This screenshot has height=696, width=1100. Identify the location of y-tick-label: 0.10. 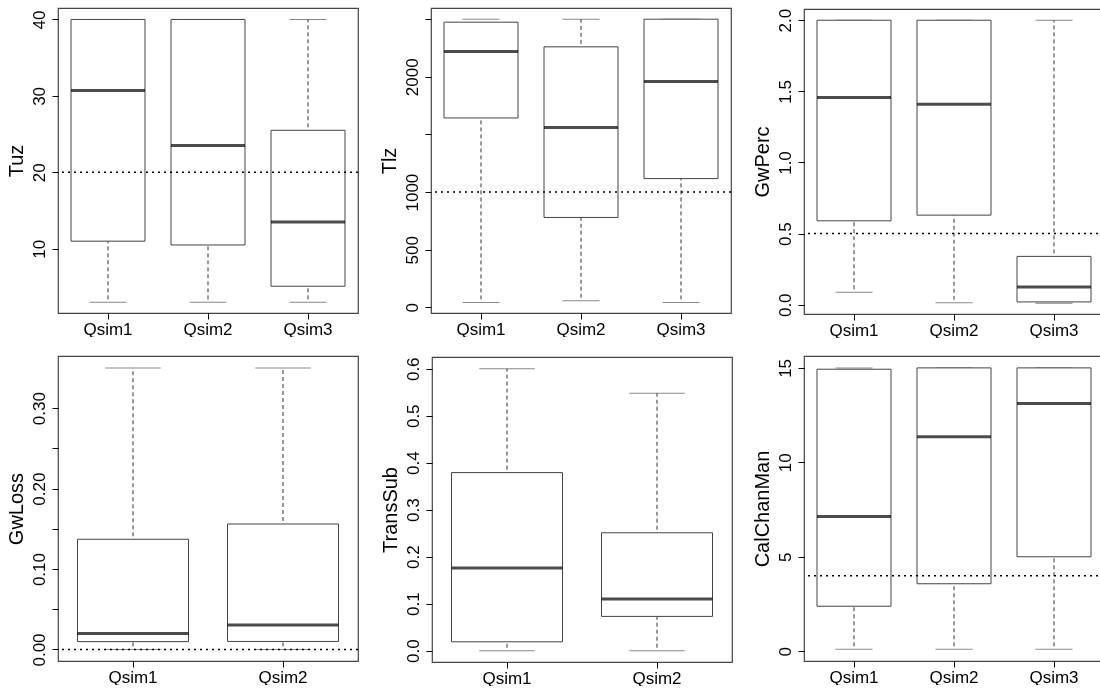
(39, 569).